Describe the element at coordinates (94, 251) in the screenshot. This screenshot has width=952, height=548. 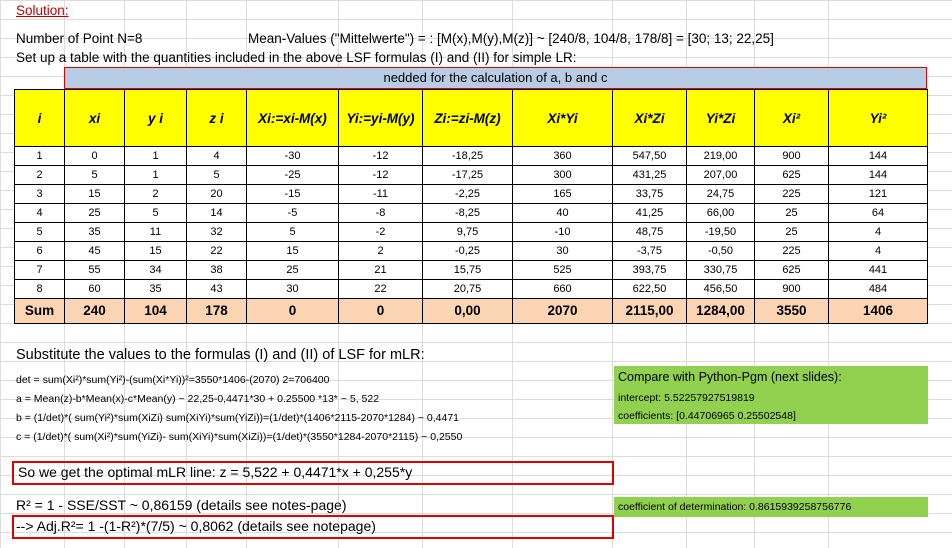
I see `table-cell: 45` at that location.